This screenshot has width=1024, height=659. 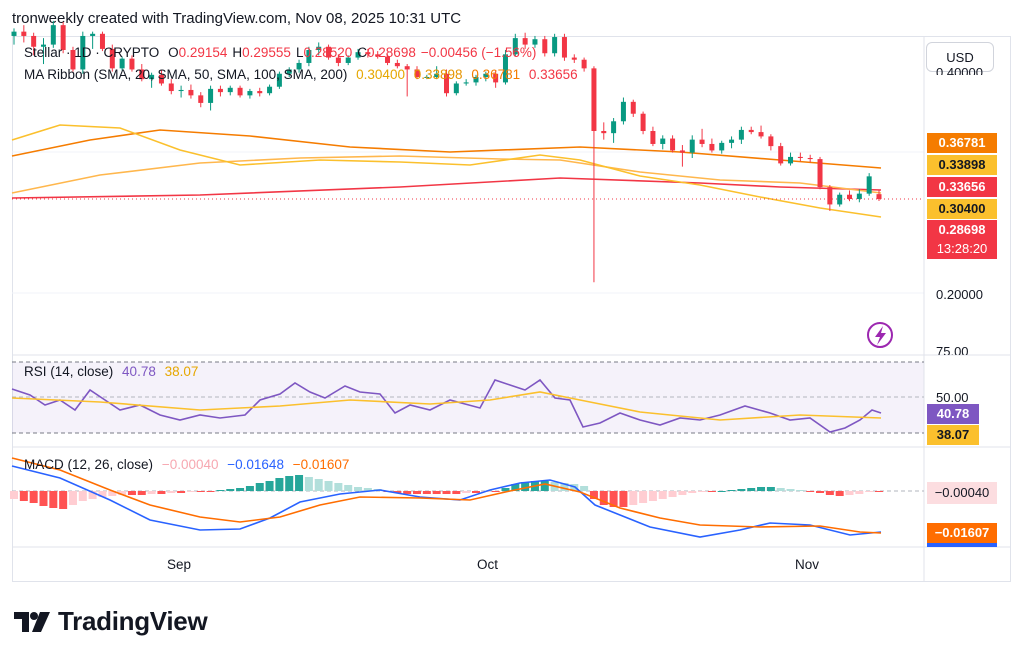 I want to click on macd-signal-label: −0.01607, so click(x=962, y=535).